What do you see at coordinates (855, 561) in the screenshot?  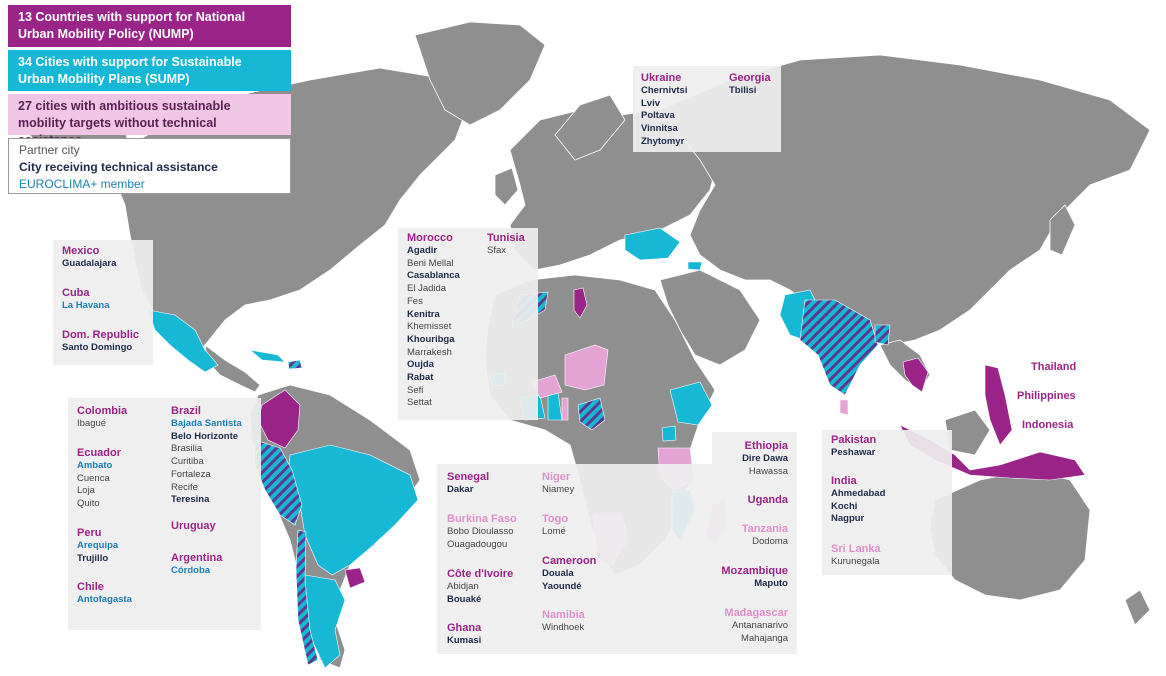 I see `city-label: Kurunegala` at bounding box center [855, 561].